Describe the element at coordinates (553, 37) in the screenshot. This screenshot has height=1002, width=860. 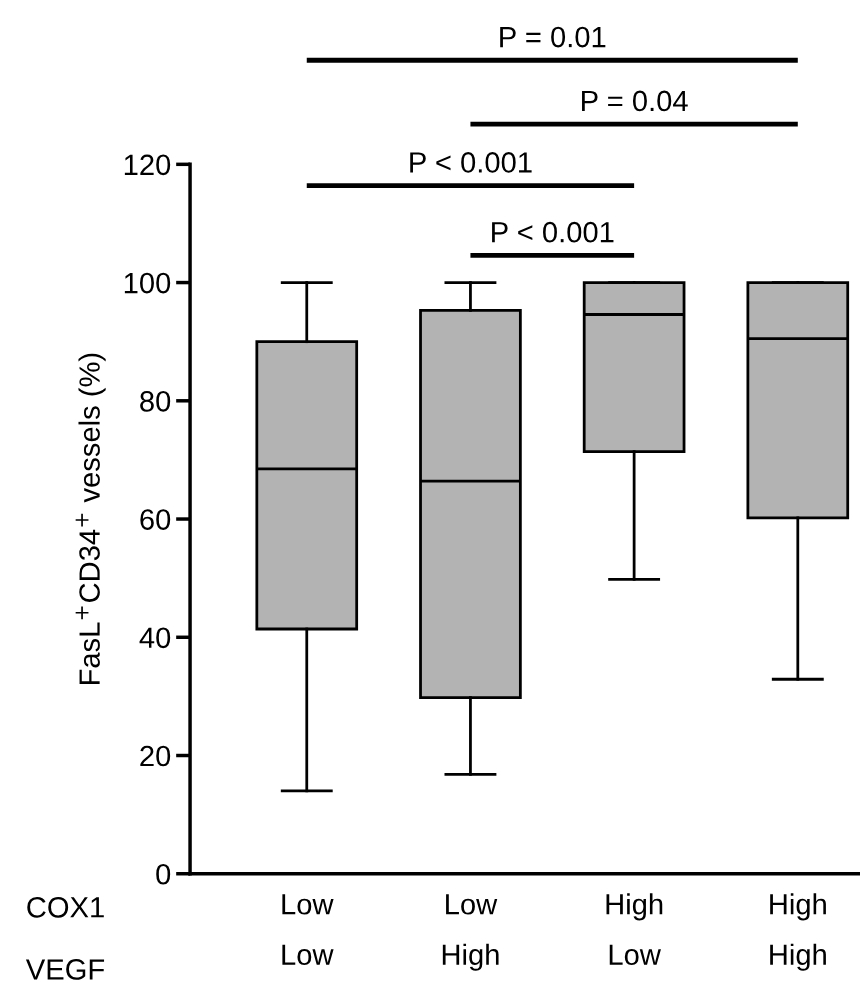
I see `text: P = 0.01` at that location.